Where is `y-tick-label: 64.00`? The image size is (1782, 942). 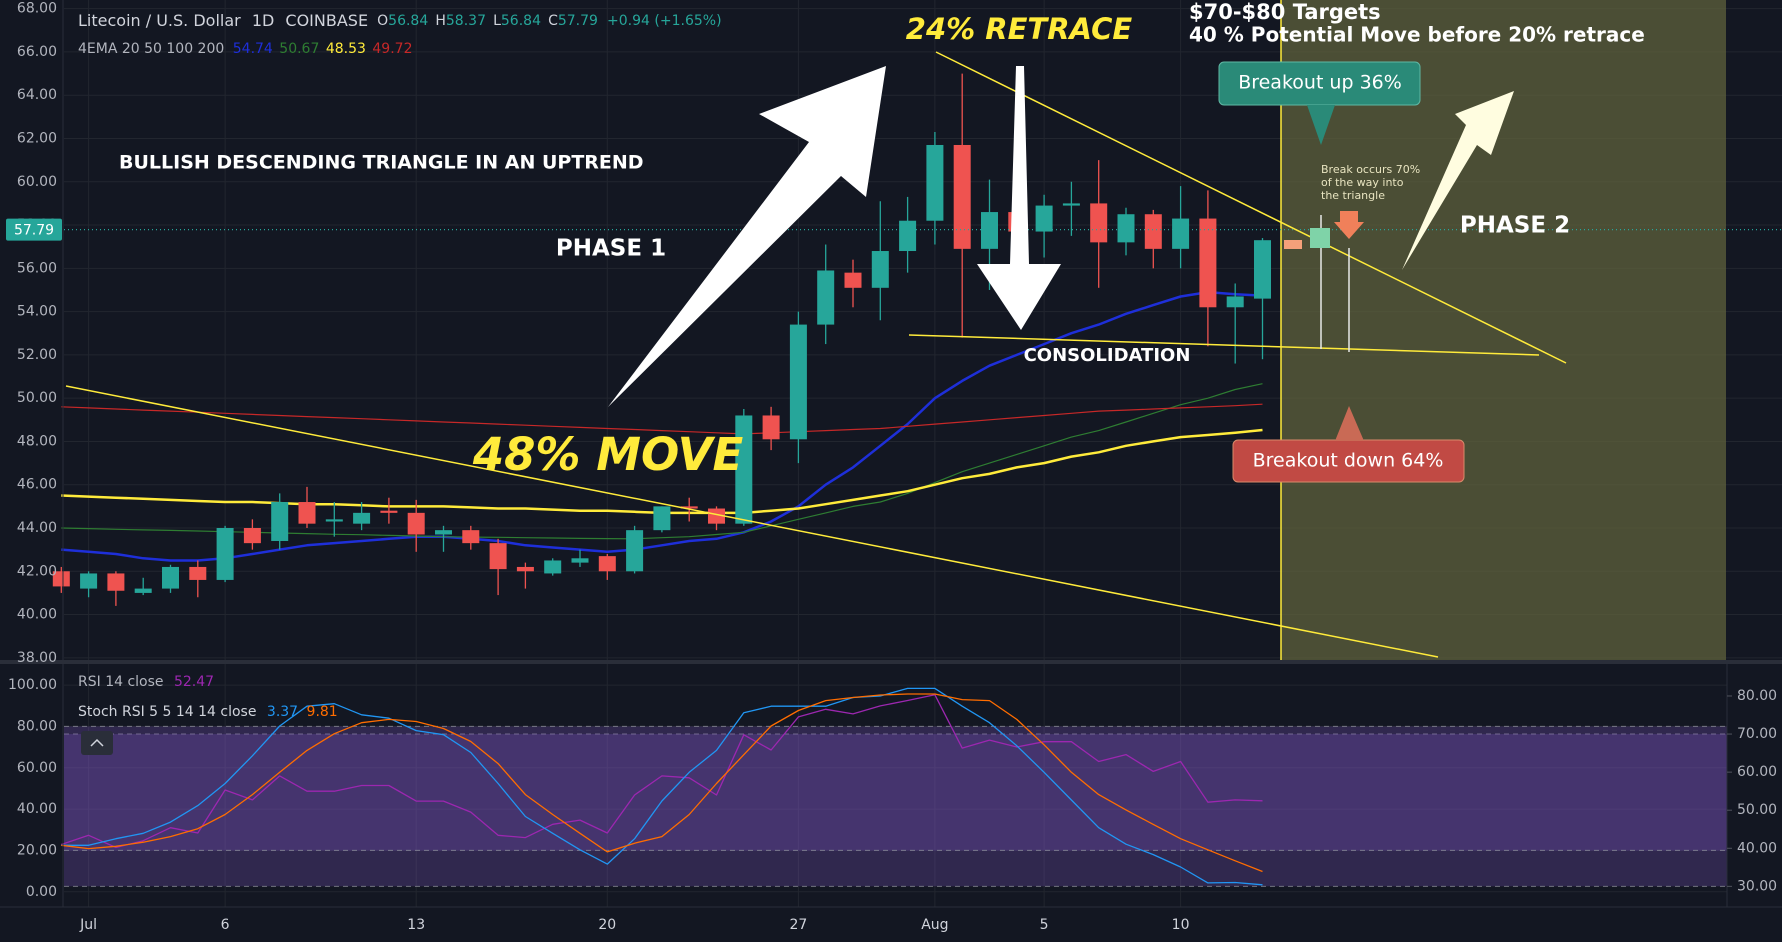
y-tick-label: 64.00 is located at coordinates (37, 95).